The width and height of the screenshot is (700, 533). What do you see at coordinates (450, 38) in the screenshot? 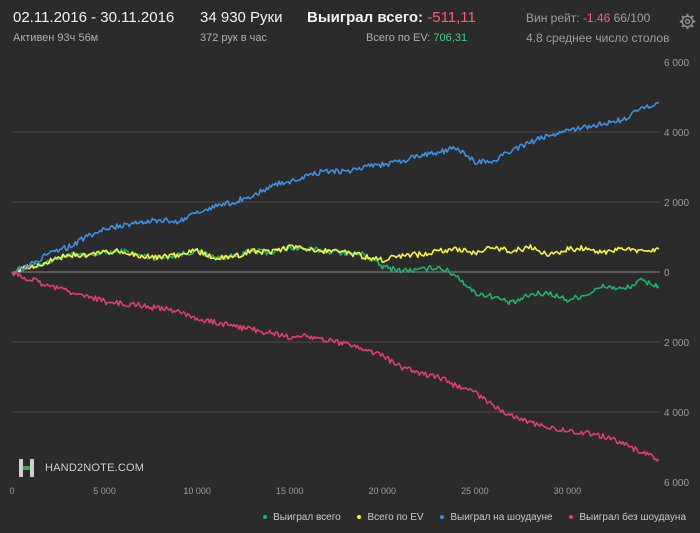
I see `ev-value: 706,31` at bounding box center [450, 38].